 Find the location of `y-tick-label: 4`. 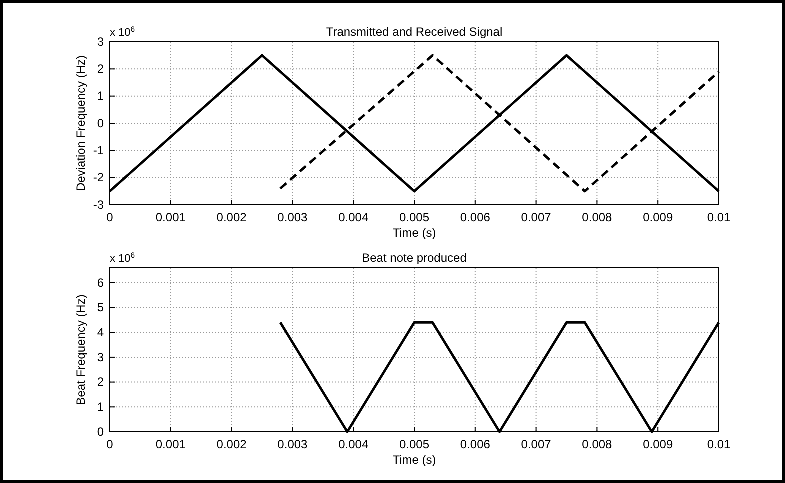

y-tick-label: 4 is located at coordinates (100, 332).